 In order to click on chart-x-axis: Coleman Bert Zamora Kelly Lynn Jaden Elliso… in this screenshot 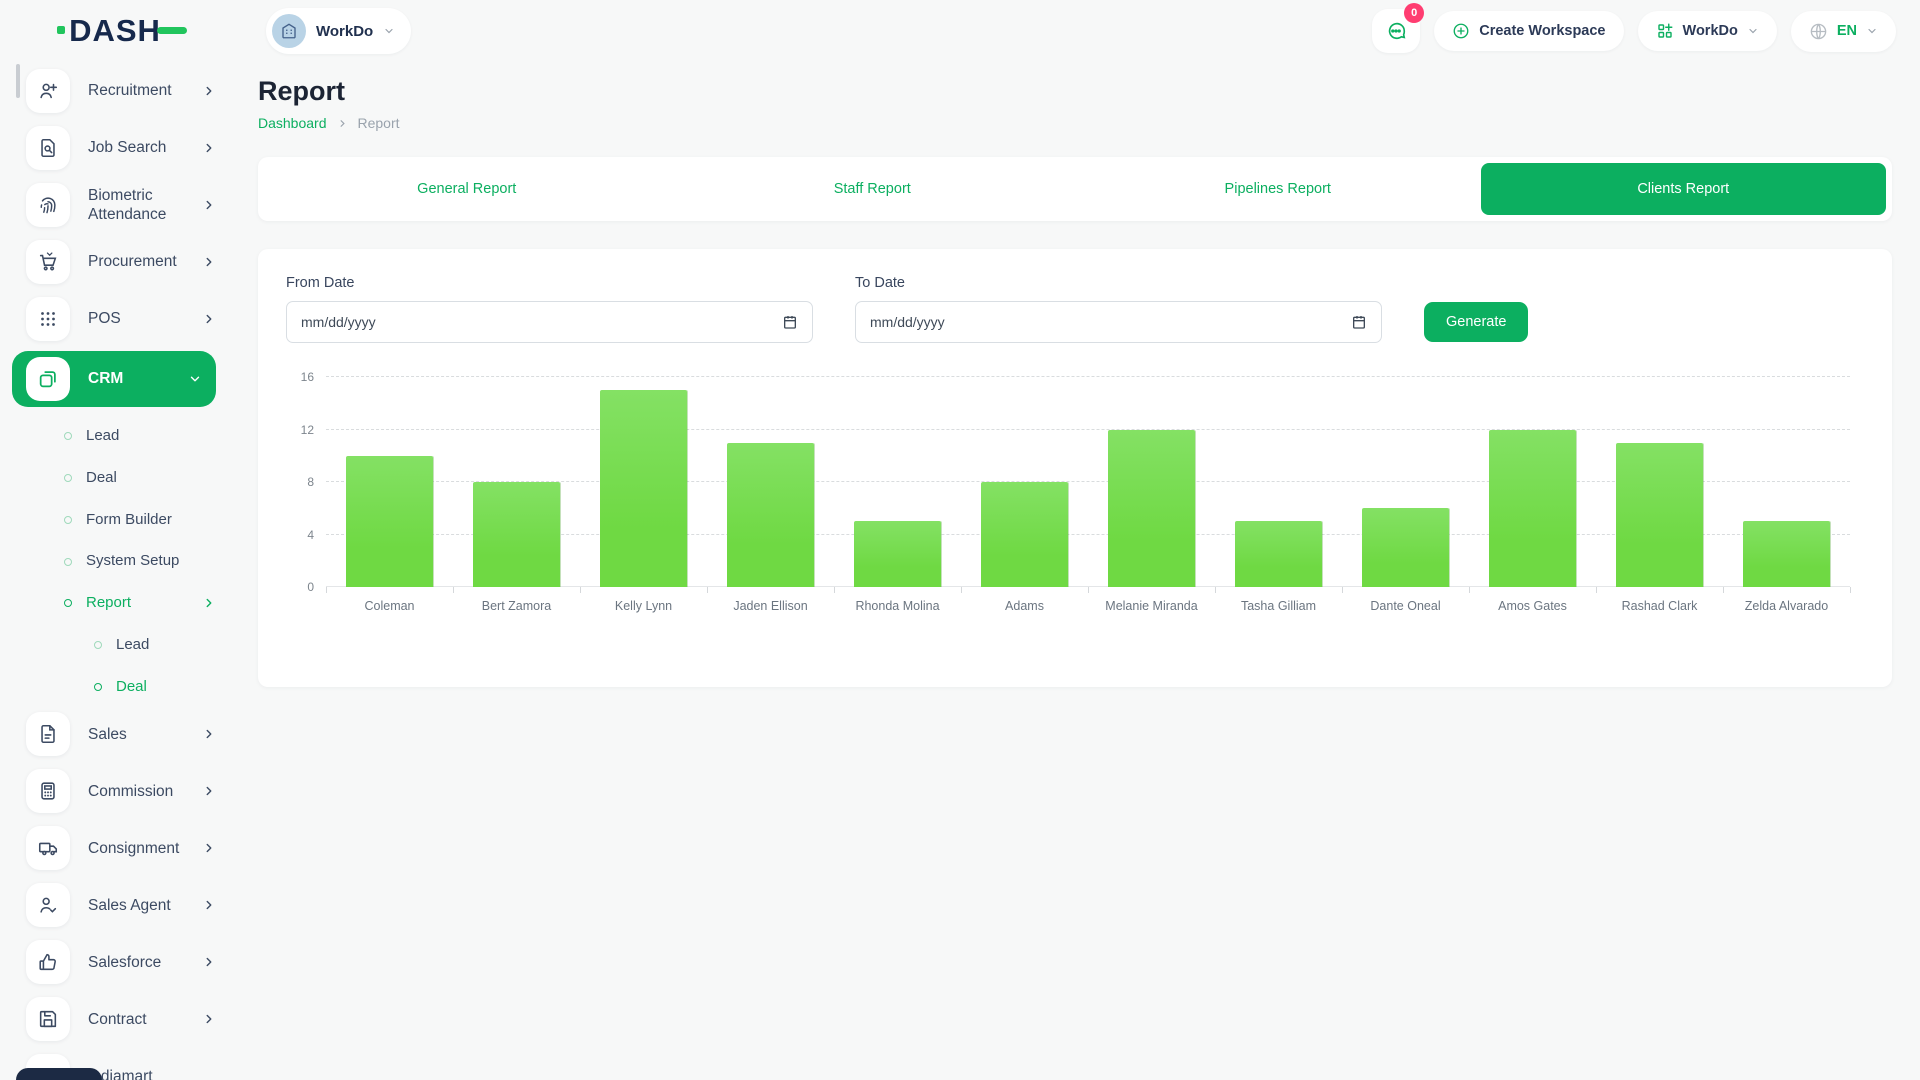, I will do `click(1075, 600)`.